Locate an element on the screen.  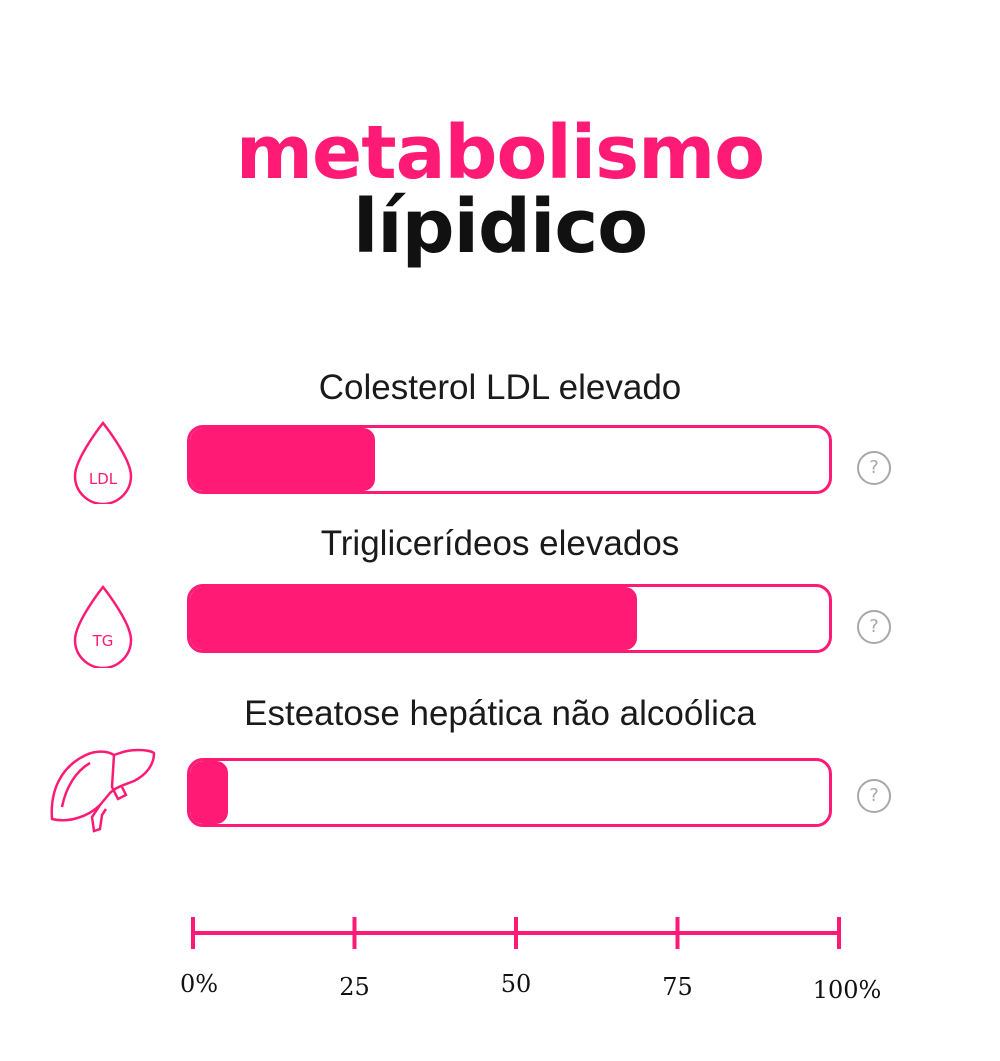
row-label-tg: Triglicerídeos elevados is located at coordinates (500, 543).